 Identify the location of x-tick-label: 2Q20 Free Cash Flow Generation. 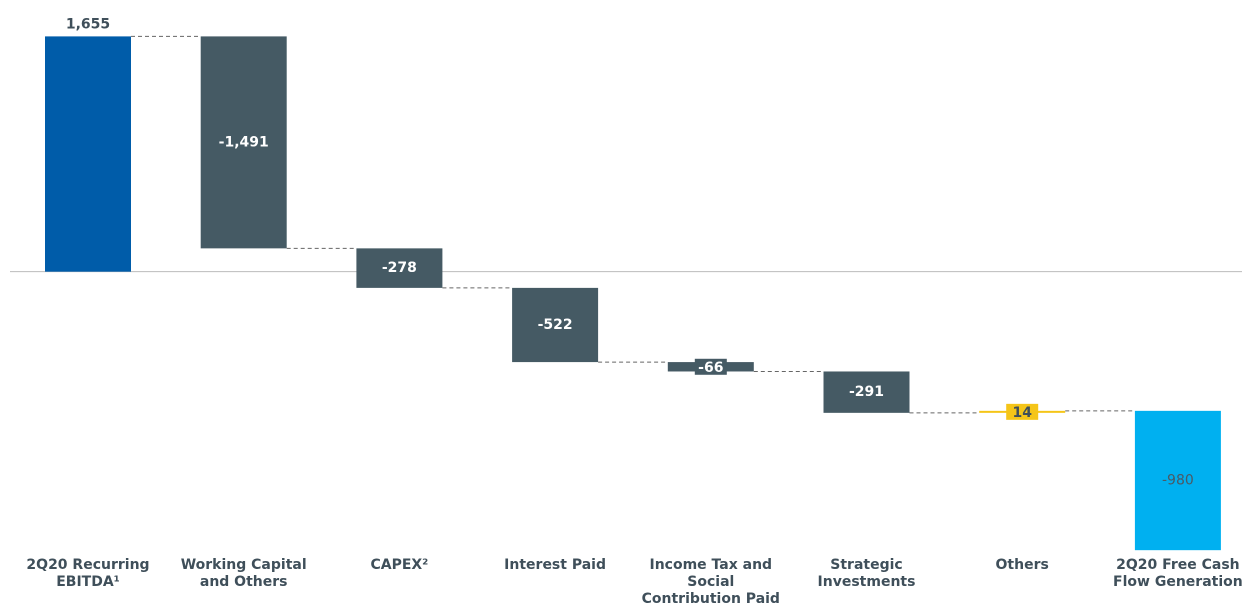
(1177, 573).